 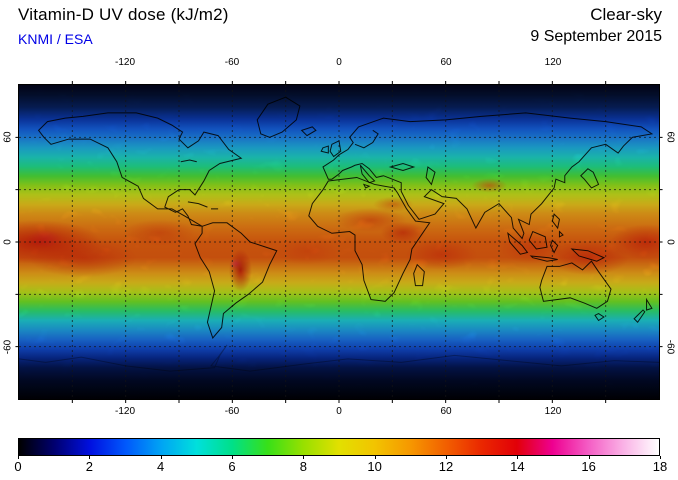 I want to click on colorbar-tick-label: 14, so click(x=517, y=466).